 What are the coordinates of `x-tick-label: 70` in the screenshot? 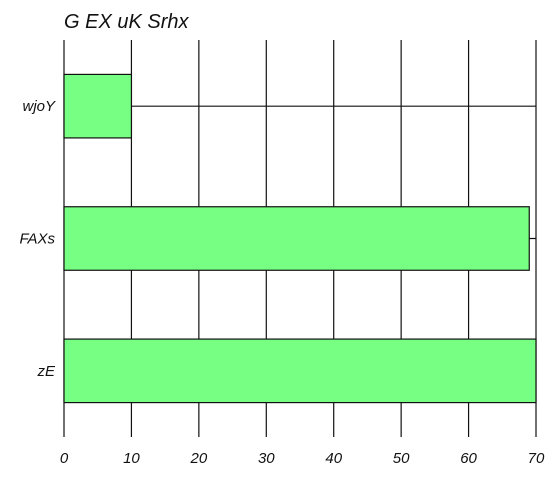 It's located at (536, 458).